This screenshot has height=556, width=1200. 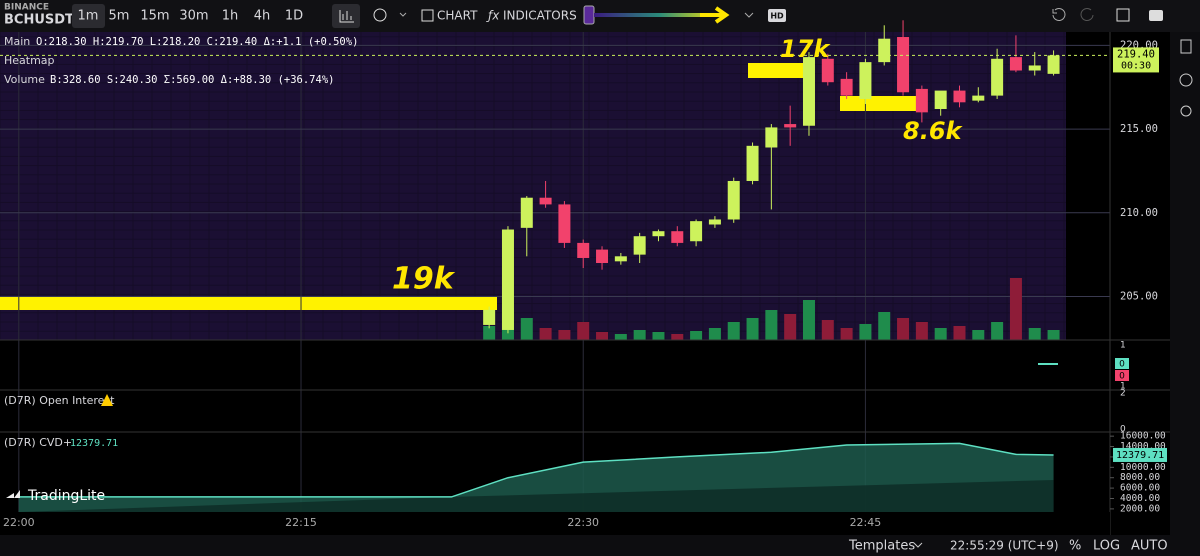 I want to click on y-tick-label: 205.00, so click(x=1139, y=296).